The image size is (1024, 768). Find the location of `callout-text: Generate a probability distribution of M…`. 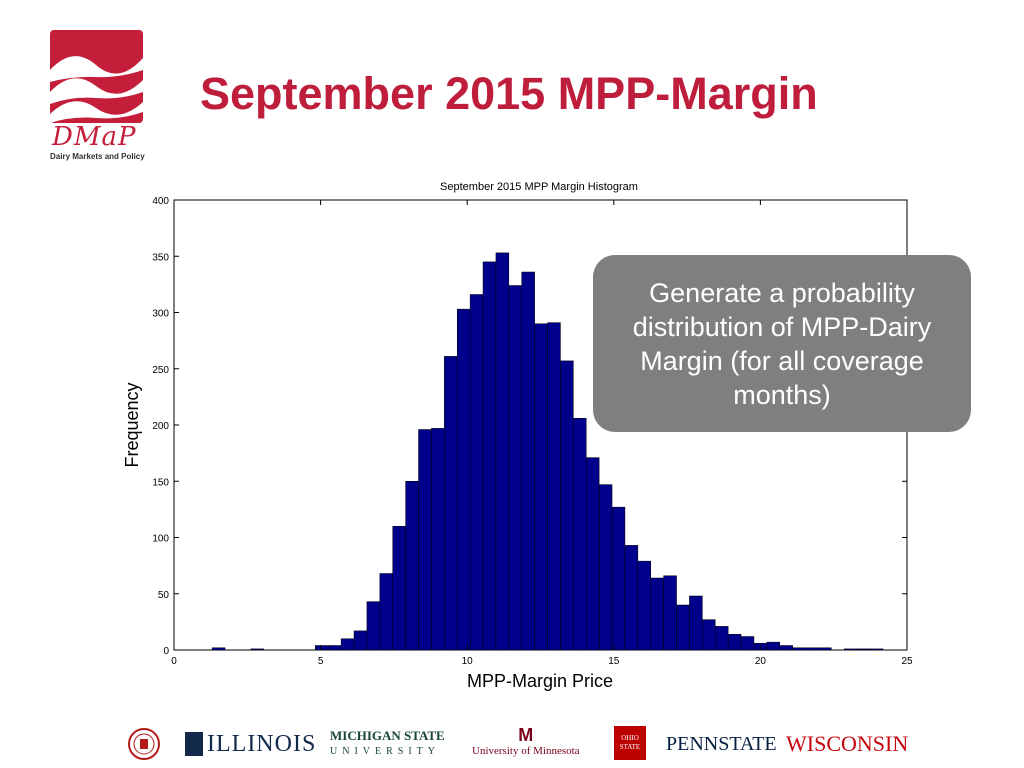

callout-text: Generate a probability distribution of M… is located at coordinates (782, 343).